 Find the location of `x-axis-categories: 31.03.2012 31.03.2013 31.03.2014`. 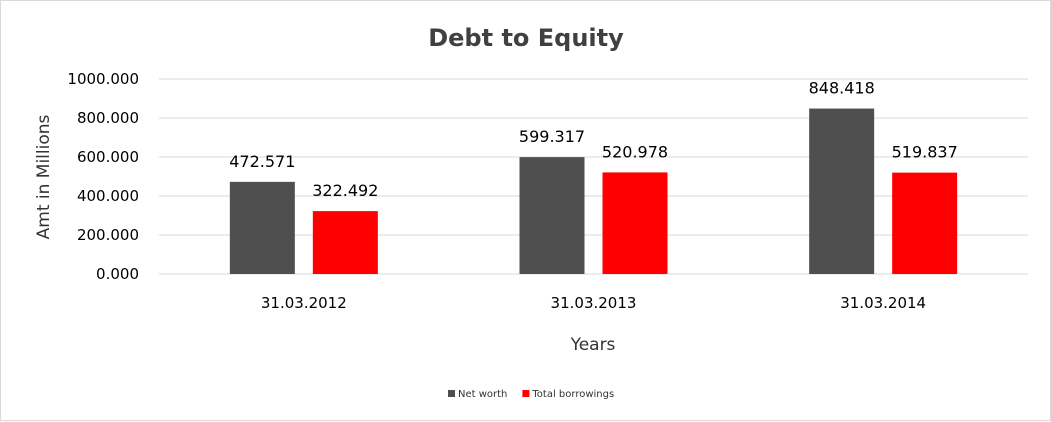

x-axis-categories: 31.03.2012 31.03.2013 31.03.2014 is located at coordinates (593, 303).